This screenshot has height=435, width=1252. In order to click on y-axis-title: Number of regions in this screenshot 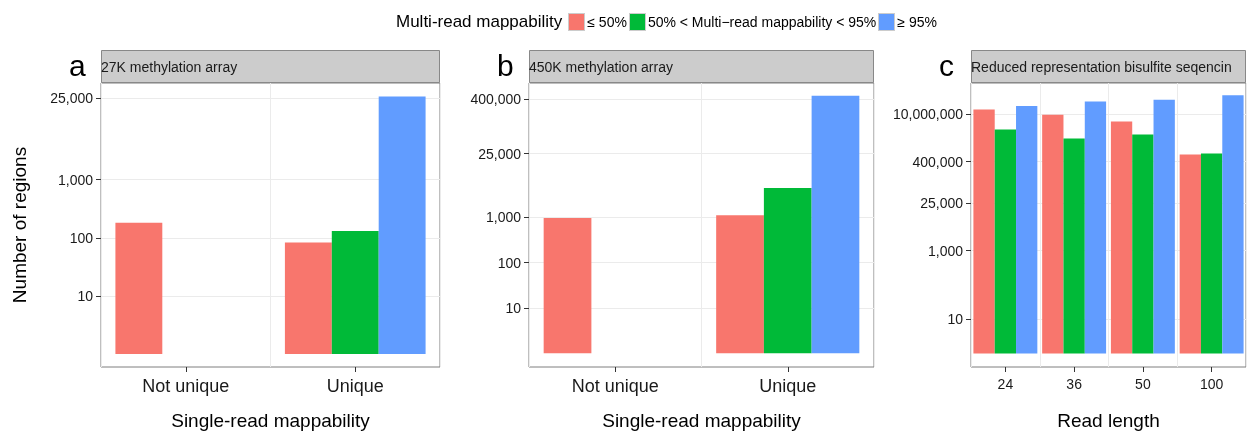, I will do `click(19, 225)`.